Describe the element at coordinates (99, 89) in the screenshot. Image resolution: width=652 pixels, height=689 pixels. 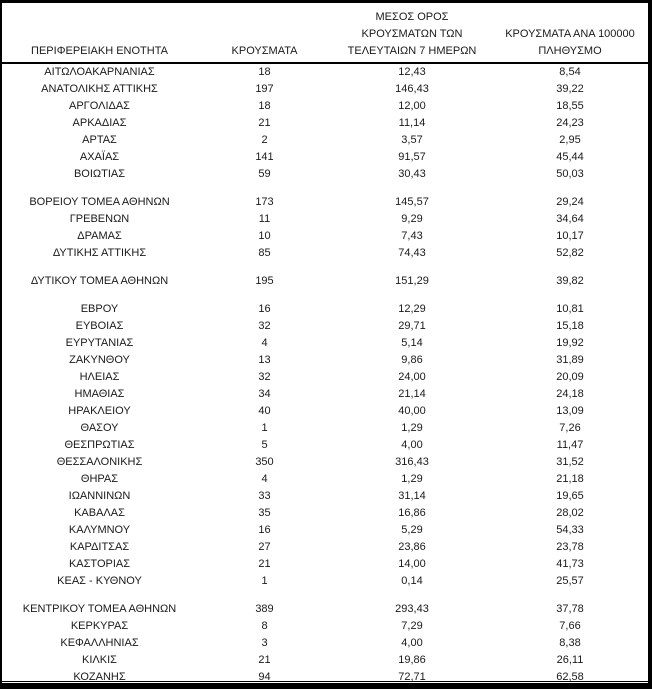
I see `region-cell: ΑΝΑΤΟΛΙΚΗΣ ΑΤΤΙΚΗΣ` at that location.